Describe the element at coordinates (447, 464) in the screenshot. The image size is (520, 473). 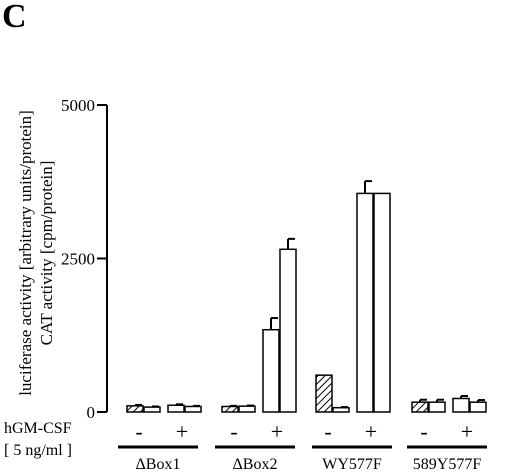
I see `category-label: 589Y577F` at that location.